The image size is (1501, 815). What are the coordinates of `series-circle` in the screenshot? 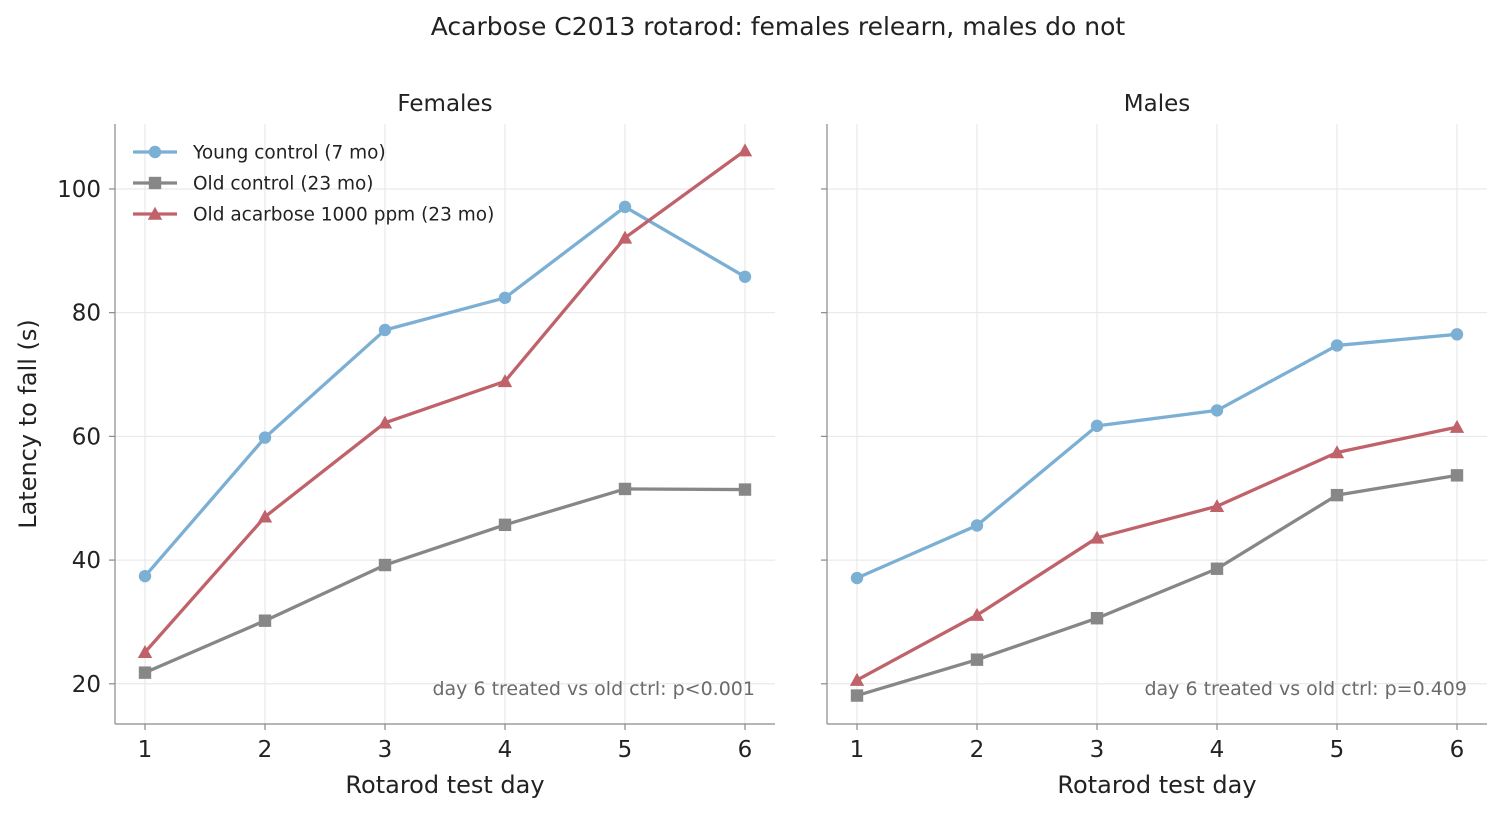 It's located at (1157, 456).